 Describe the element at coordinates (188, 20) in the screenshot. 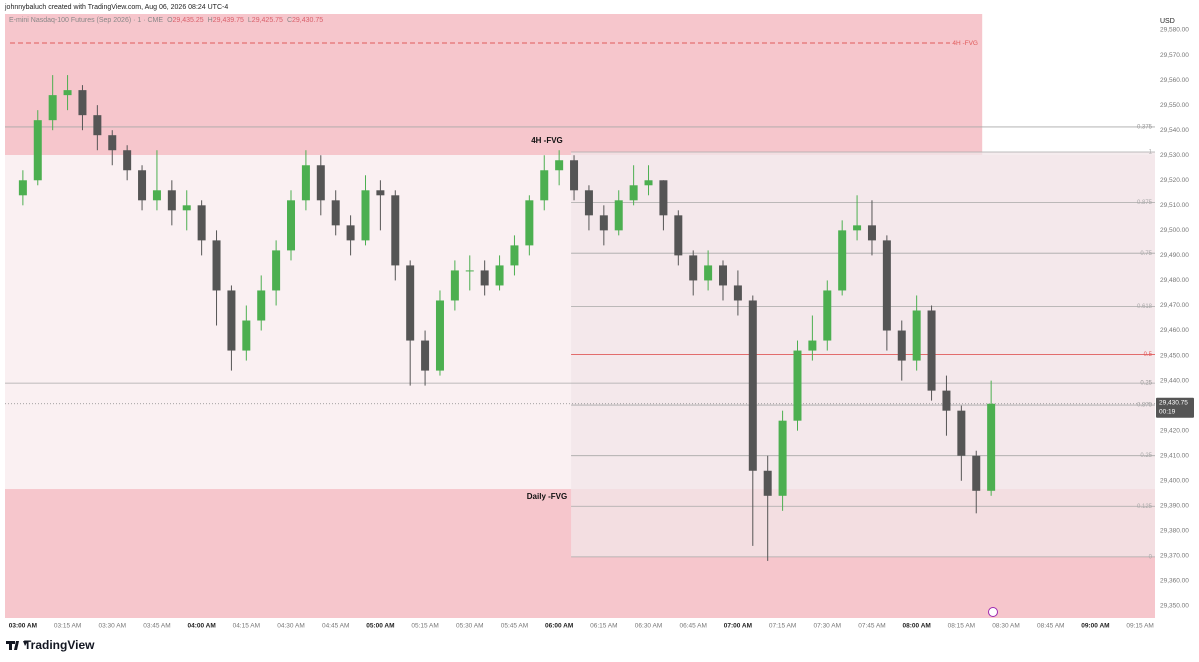

I see `ohlc-value: 29,435.25` at that location.